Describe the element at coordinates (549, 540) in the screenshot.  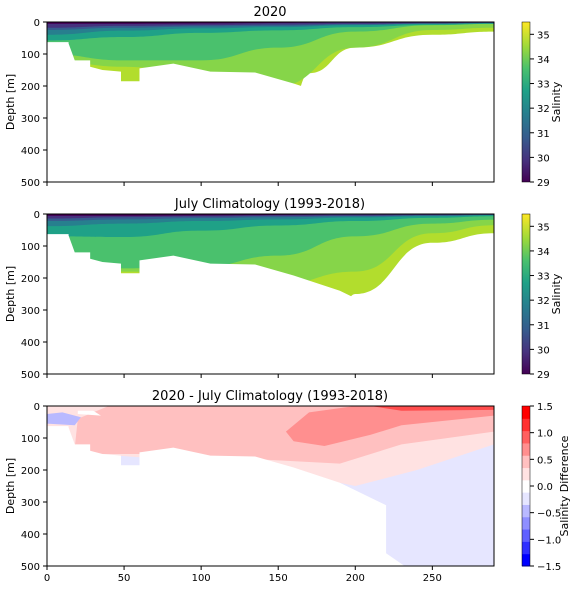
I see `colorbar-tick-label: −1.0` at that location.